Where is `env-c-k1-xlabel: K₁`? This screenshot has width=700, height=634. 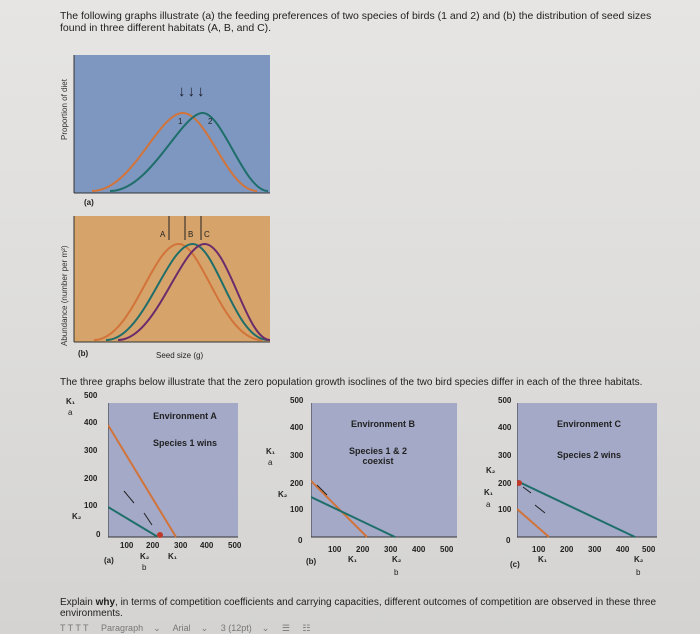
env-c-k1-xlabel: K₁ is located at coordinates (543, 559).